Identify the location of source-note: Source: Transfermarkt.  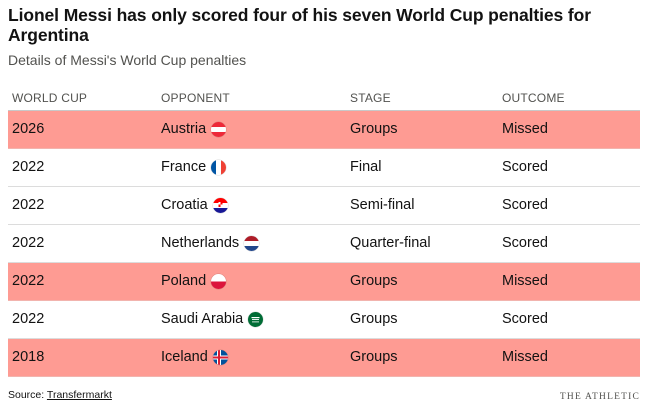
(60, 395).